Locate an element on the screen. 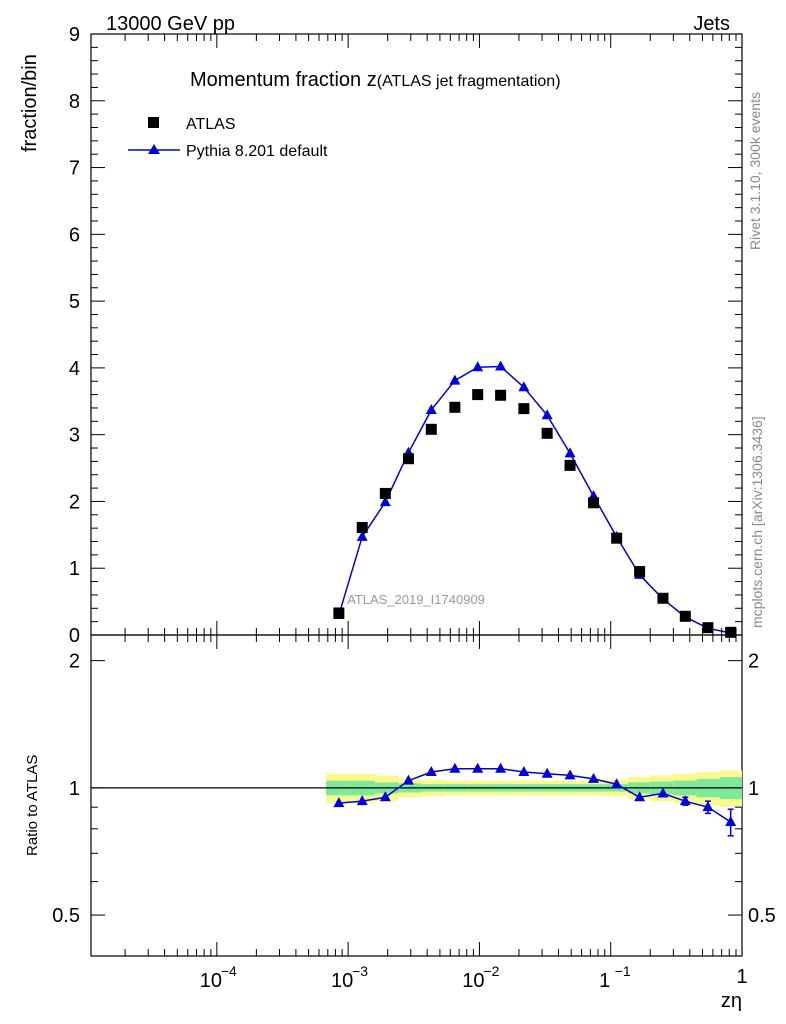 This screenshot has width=786, height=1024. header-right: Jets is located at coordinates (711, 24).